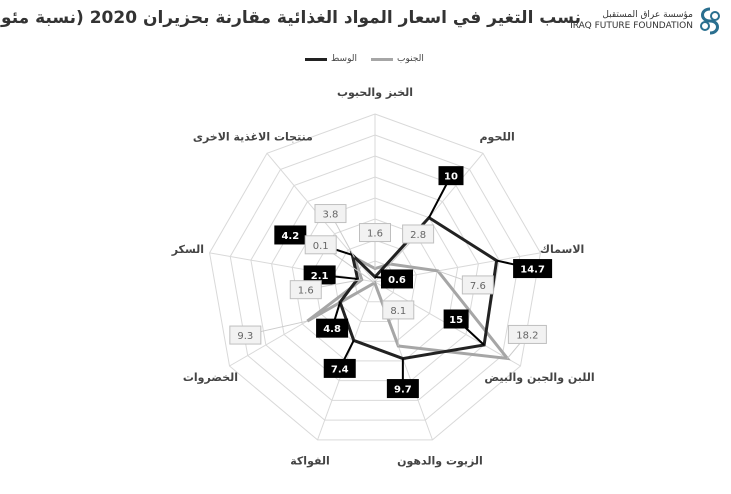  I want to click on data-label: 14.7, so click(532, 270).